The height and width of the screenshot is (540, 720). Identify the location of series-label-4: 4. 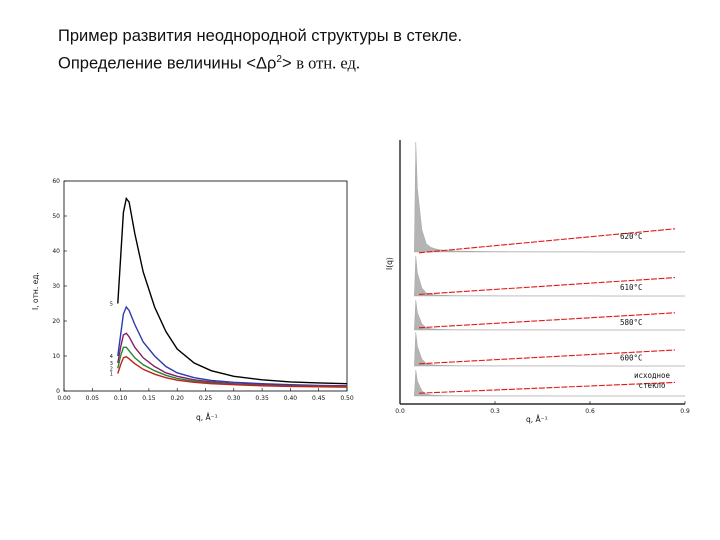
(111, 357).